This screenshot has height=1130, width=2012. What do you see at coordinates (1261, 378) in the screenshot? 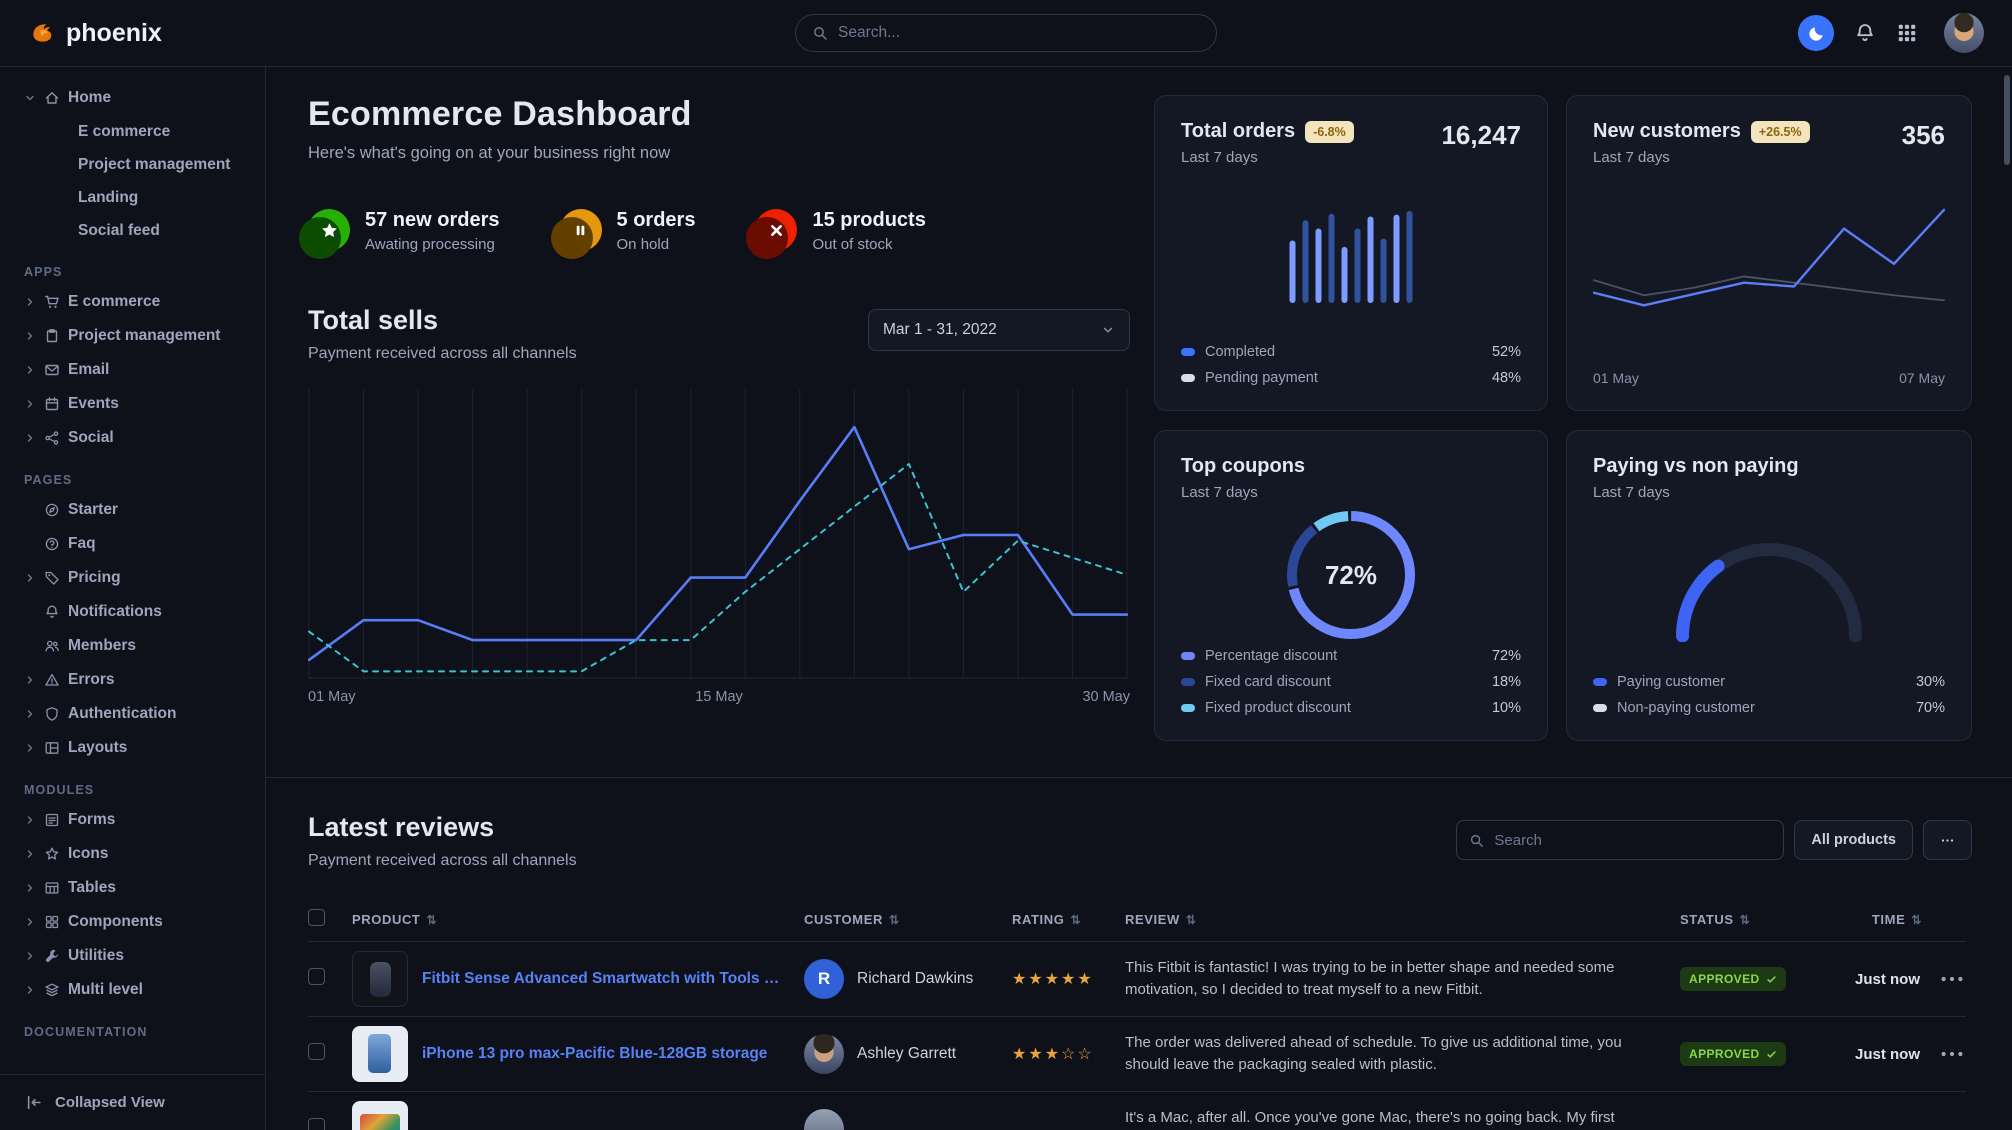
I see `legend-label: Pending payment` at bounding box center [1261, 378].